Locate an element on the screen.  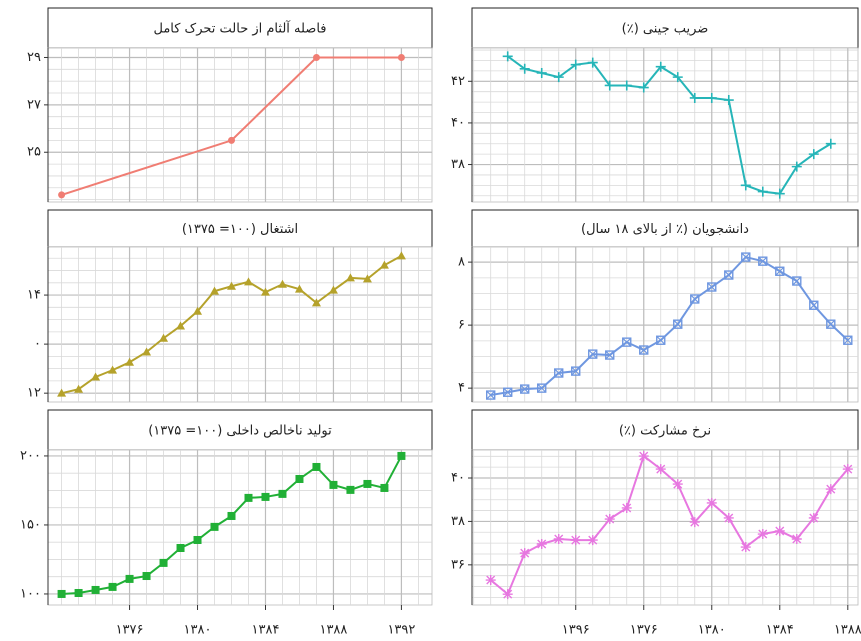
y-tick-label: ۱۴ is located at coordinates (34, 295).